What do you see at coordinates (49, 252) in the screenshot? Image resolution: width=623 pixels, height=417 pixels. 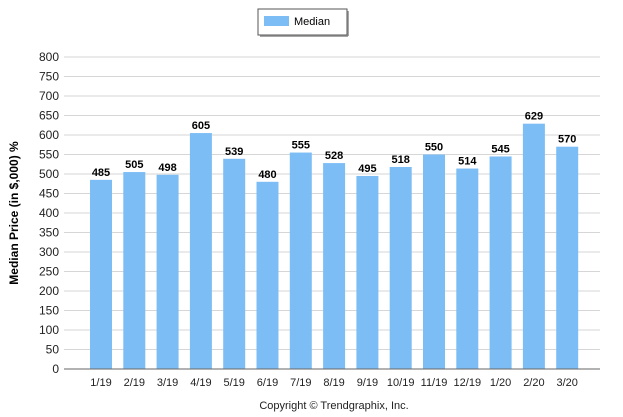 I see `y-tick-label: 300` at bounding box center [49, 252].